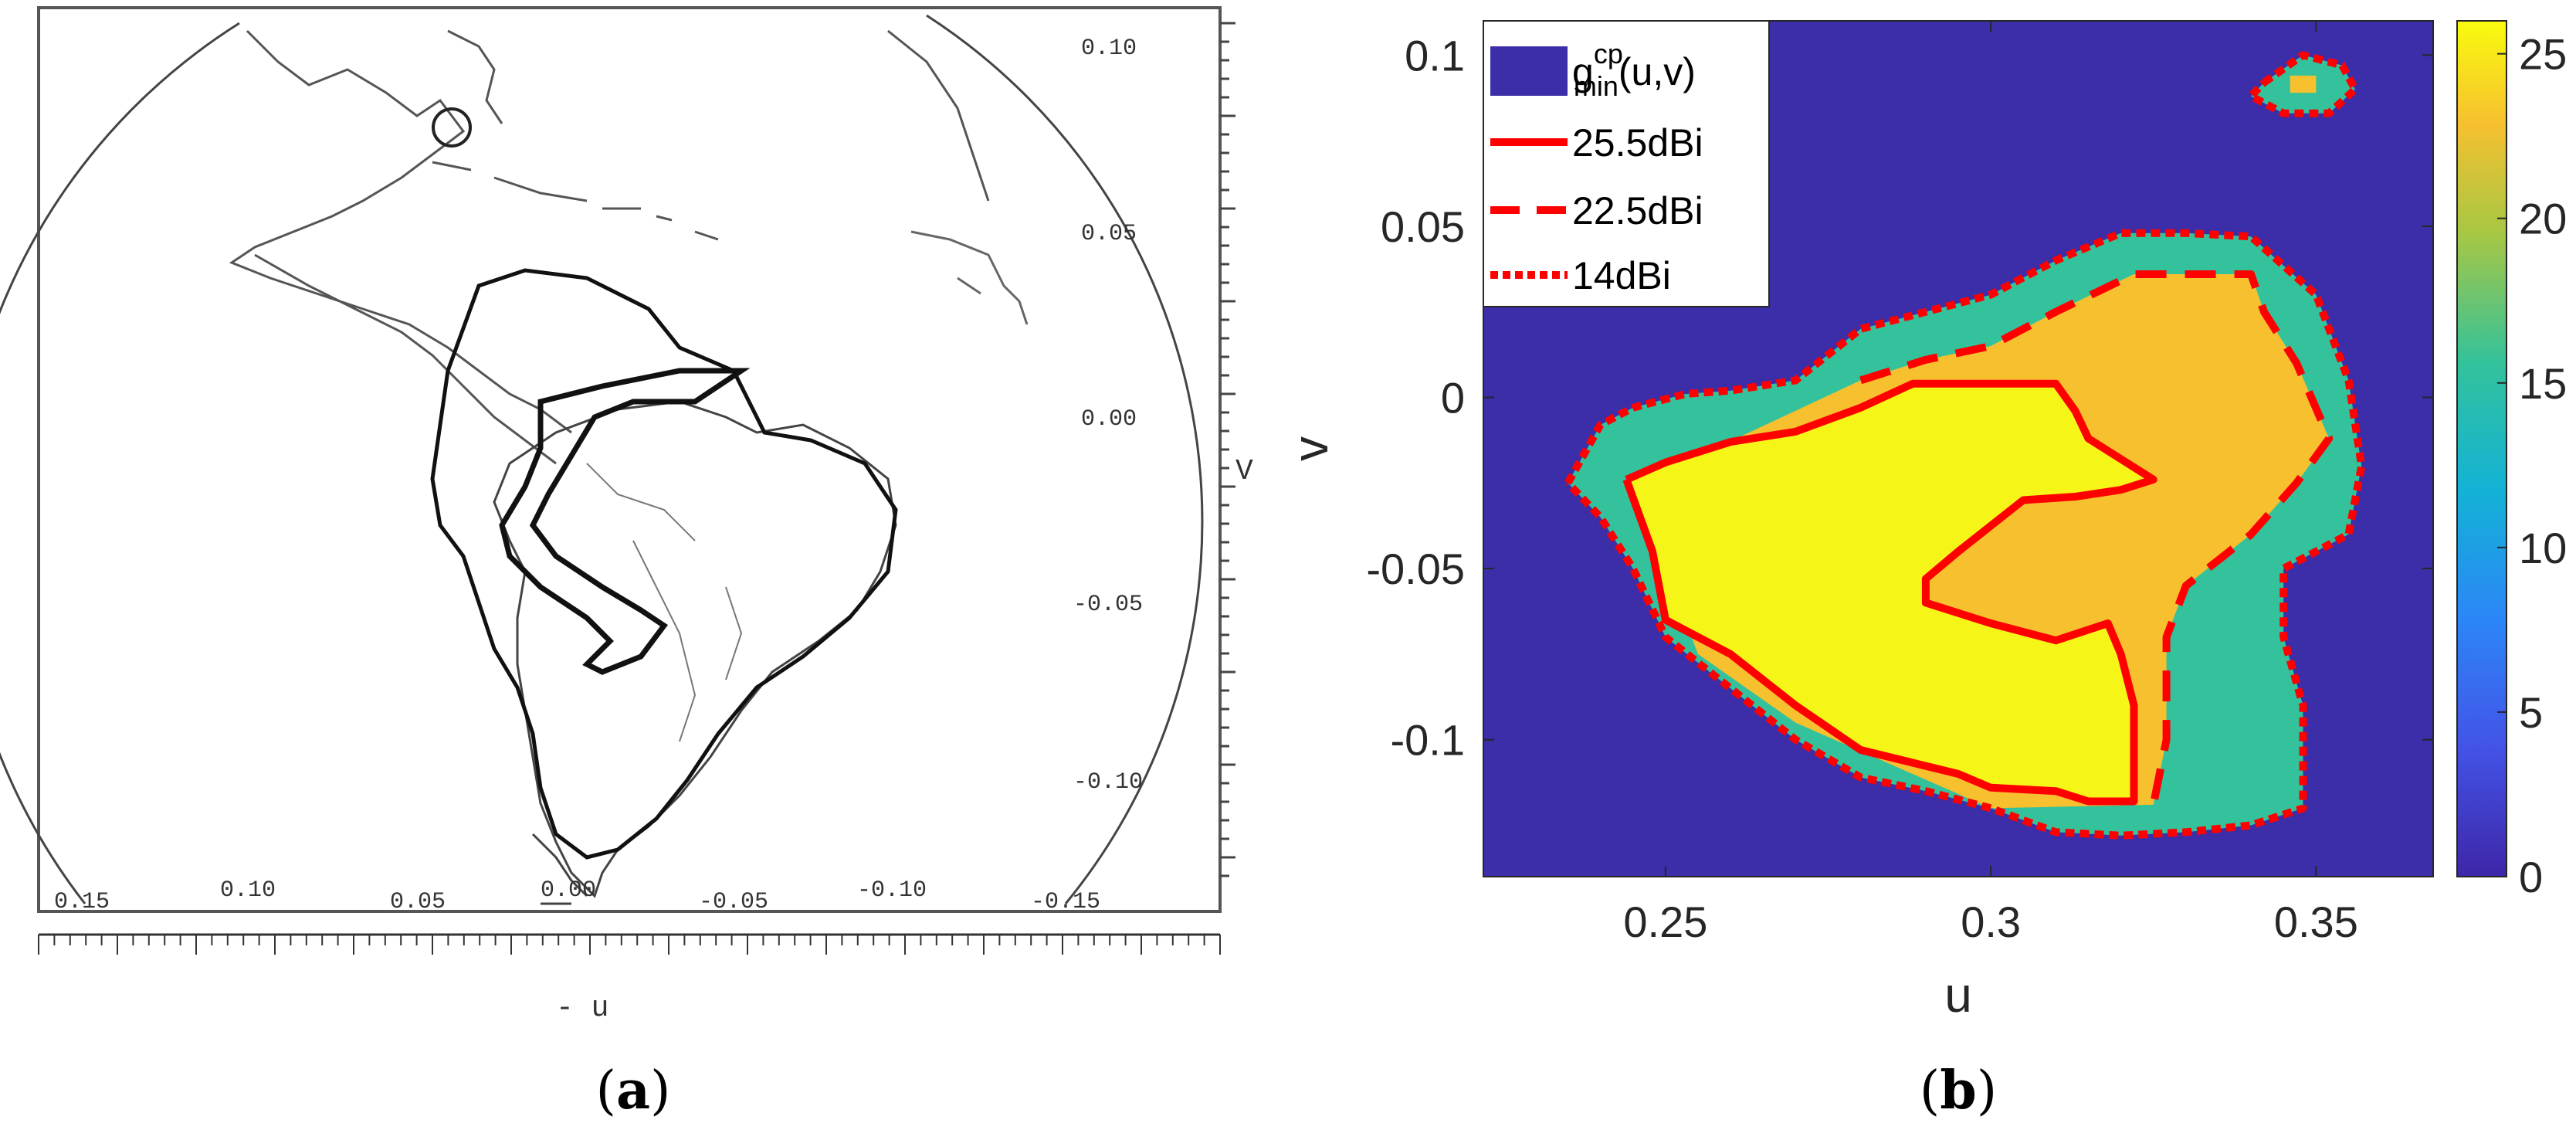  I want to click on map-x-tick-label: -0.05, so click(733, 902).